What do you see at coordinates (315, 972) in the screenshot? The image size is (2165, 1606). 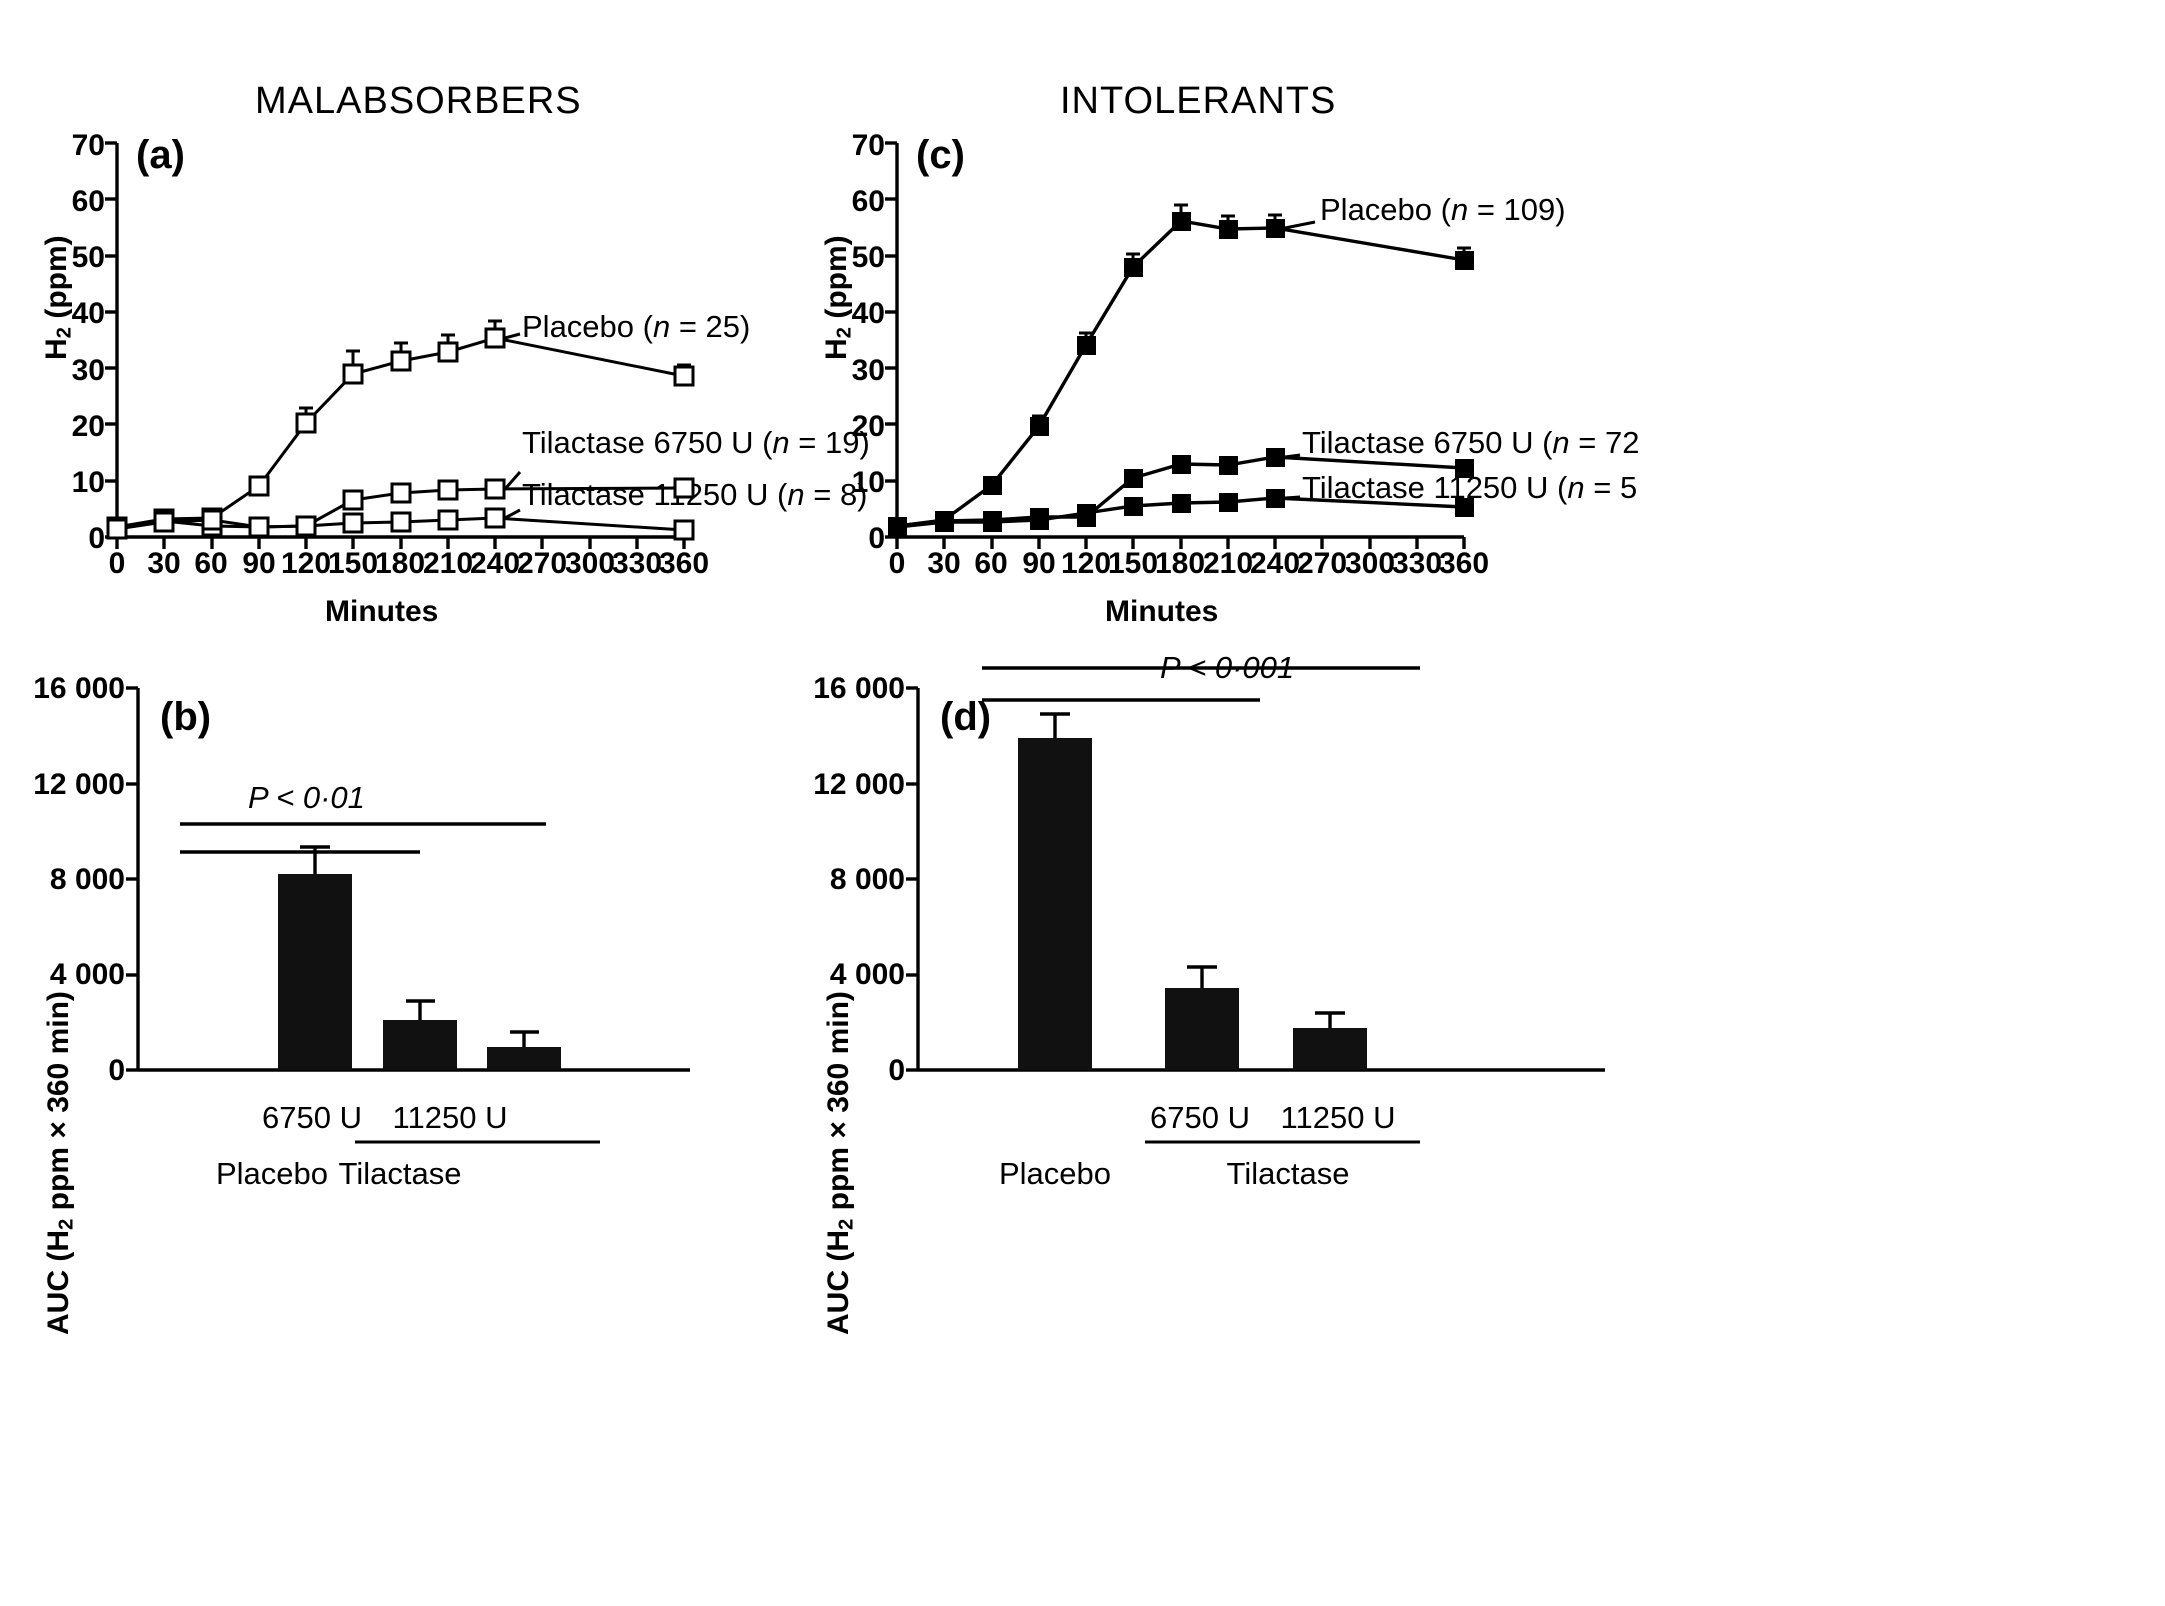 I see `panel-b-bar-placebo` at bounding box center [315, 972].